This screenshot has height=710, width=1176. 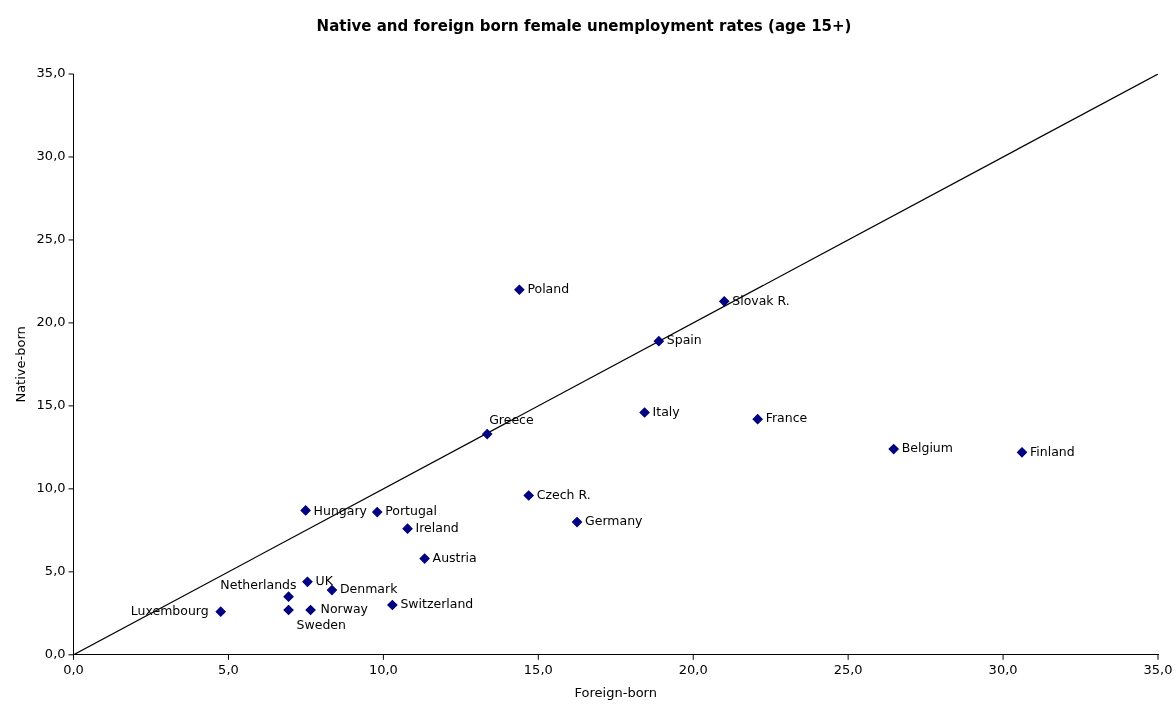 I want to click on annotation: Germany, so click(x=614, y=521).